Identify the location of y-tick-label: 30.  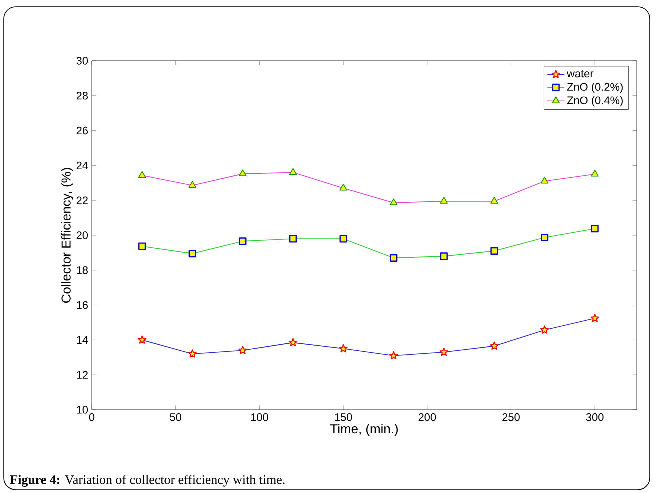
(82, 61).